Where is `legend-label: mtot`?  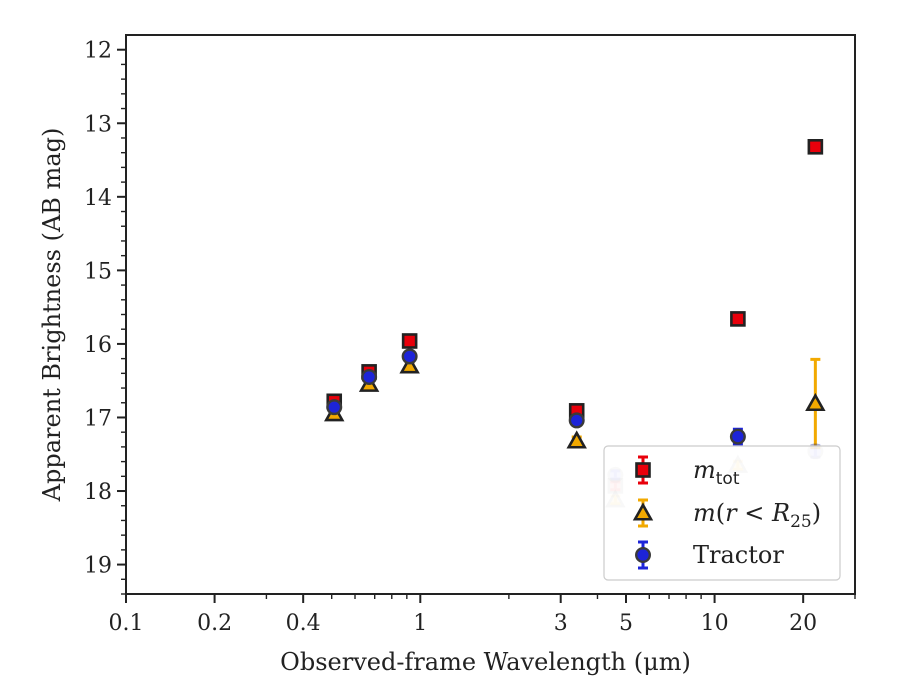
legend-label: mtot is located at coordinates (716, 472).